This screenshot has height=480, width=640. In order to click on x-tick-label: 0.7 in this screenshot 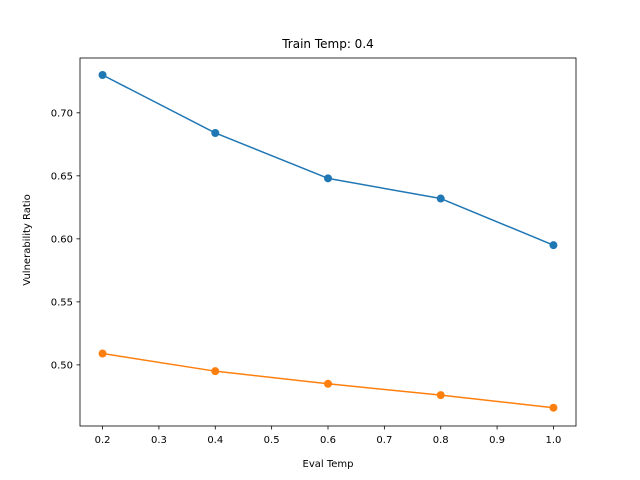, I will do `click(384, 440)`.